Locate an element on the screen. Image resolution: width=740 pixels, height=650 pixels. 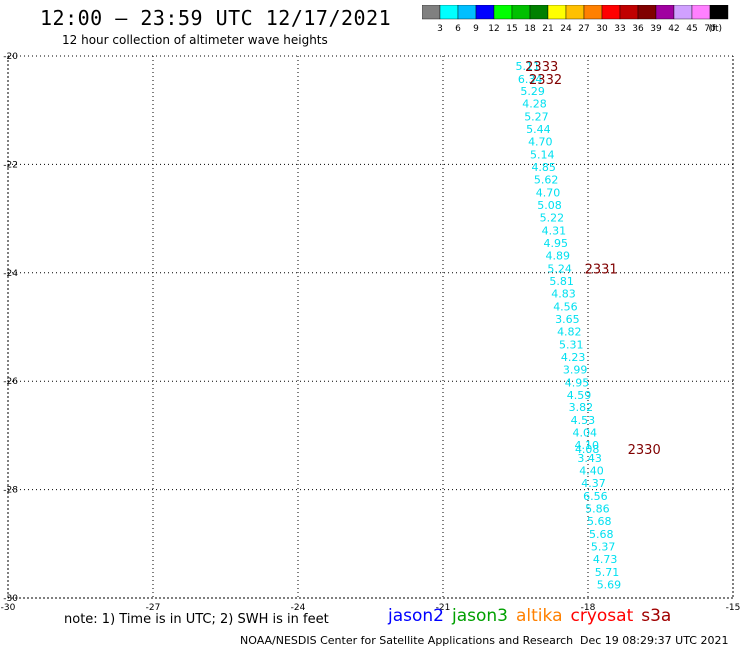
wave-height-label: 5.81 is located at coordinates (561, 281).